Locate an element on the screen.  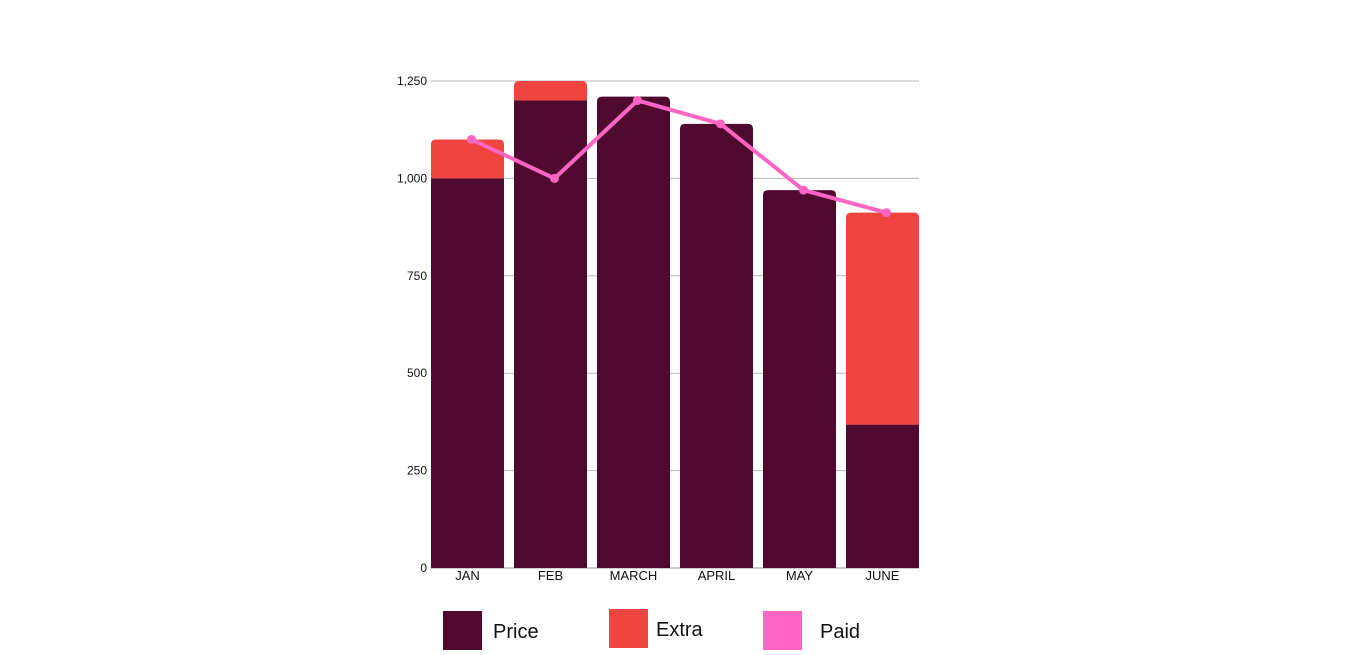
bar-price-feb is located at coordinates (550, 334).